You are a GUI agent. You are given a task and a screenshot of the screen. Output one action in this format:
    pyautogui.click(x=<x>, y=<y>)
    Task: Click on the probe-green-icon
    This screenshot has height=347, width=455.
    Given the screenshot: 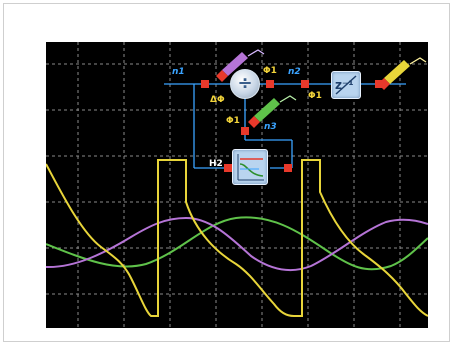 What is the action you would take?
    pyautogui.click(x=272, y=111)
    